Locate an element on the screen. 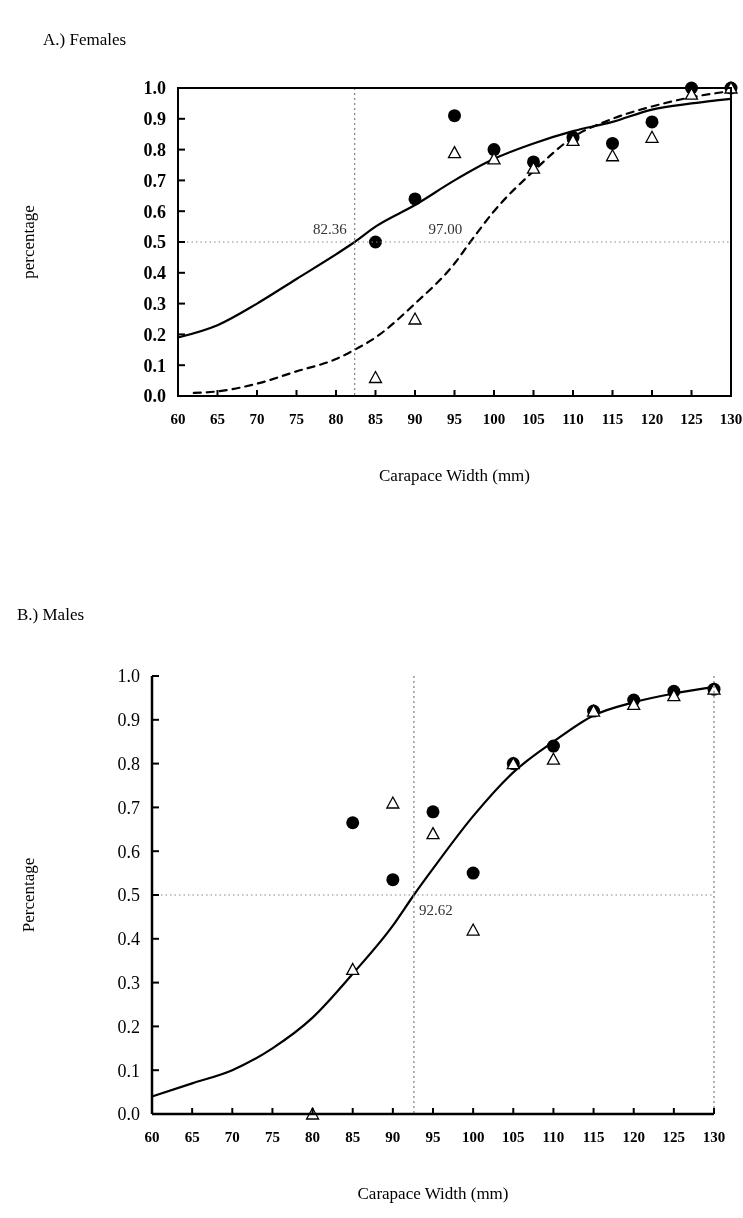 This screenshot has width=743, height=1218. chart-title: A.) Females is located at coordinates (85, 39).